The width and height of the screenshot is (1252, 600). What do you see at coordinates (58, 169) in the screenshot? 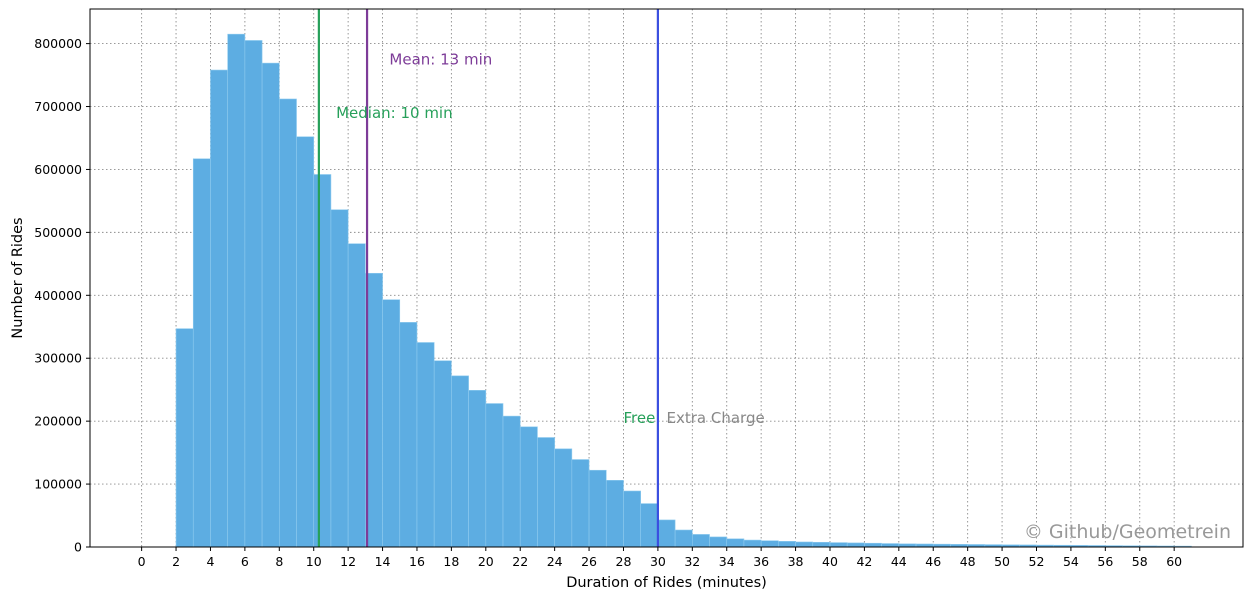
I see `y-tick-label: 600000` at bounding box center [58, 169].